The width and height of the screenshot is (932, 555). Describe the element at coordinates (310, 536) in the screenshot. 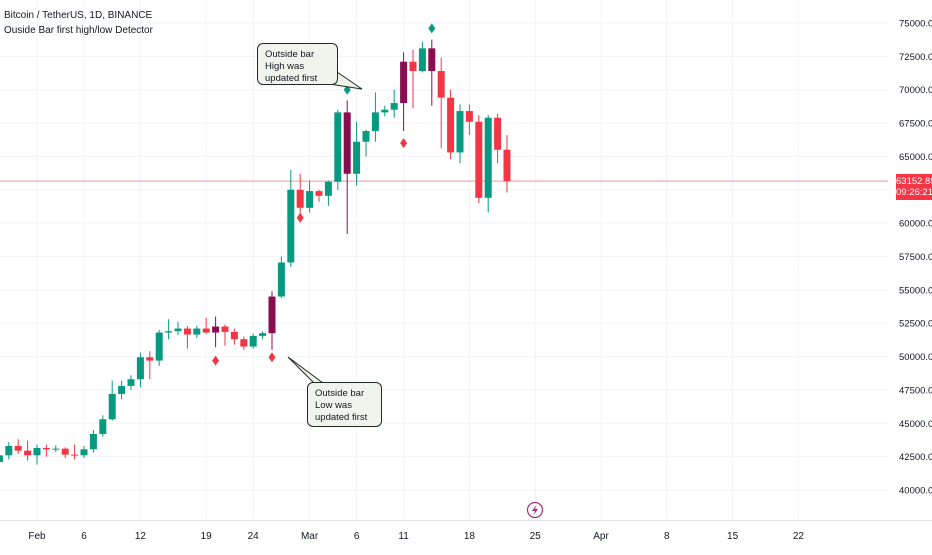

I see `x-tick-label: Mar` at that location.